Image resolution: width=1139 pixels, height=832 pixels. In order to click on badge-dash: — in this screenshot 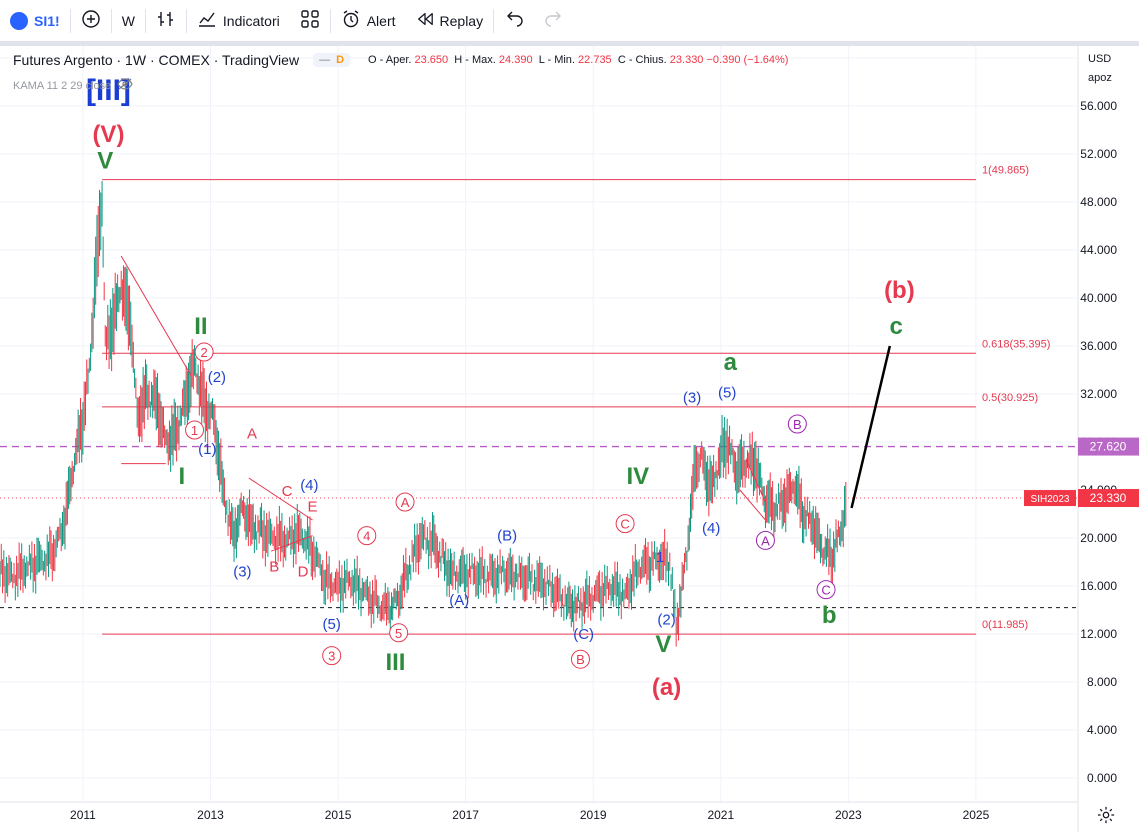, I will do `click(325, 60)`.